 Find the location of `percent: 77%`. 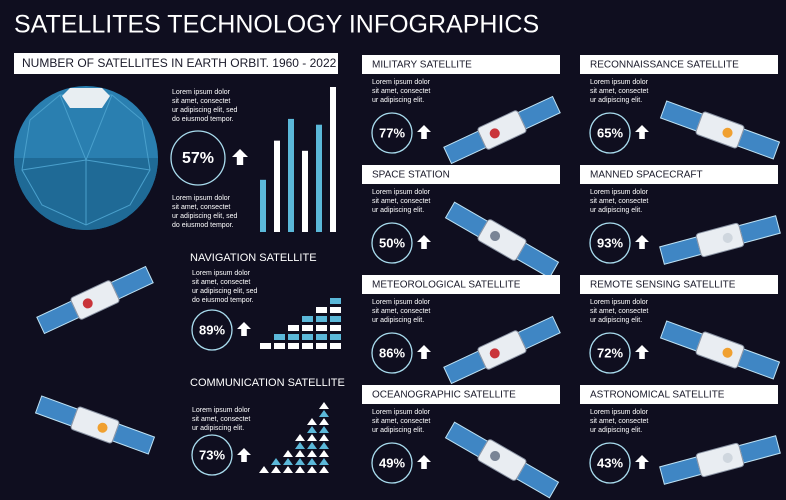

percent: 77% is located at coordinates (392, 132).